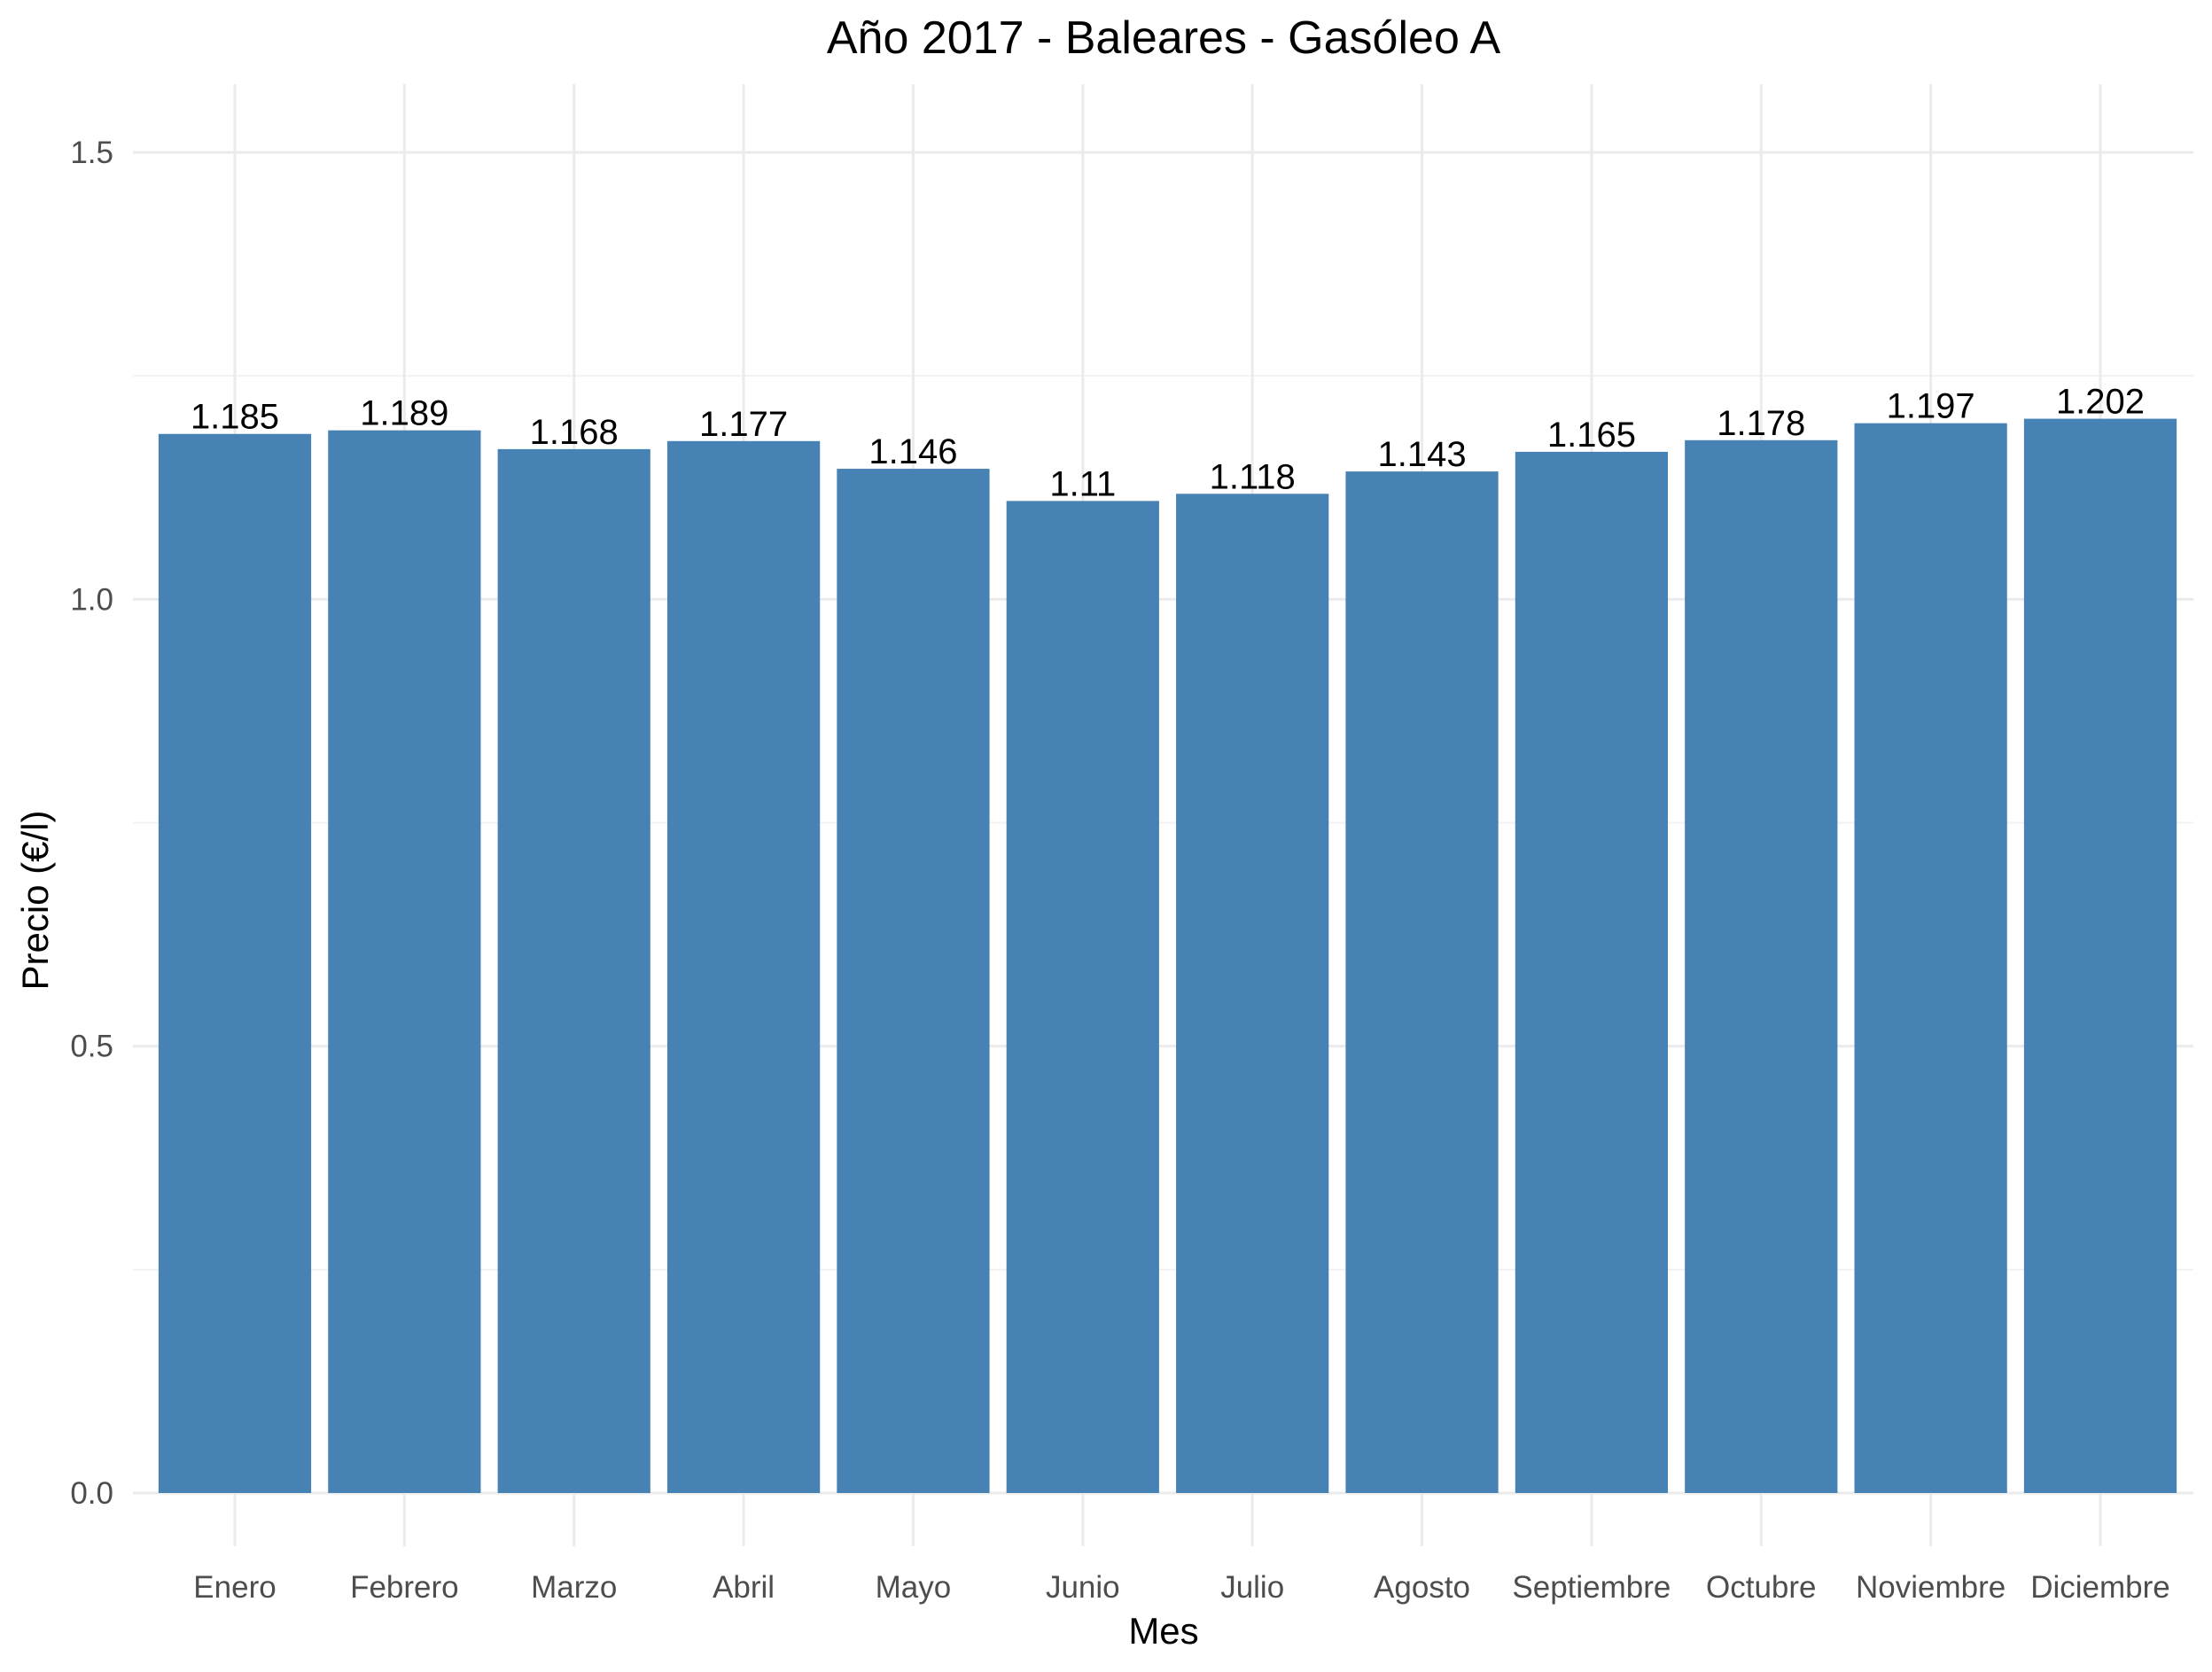  Describe the element at coordinates (1591, 1588) in the screenshot. I see `x-tick-label: Septiembre` at that location.